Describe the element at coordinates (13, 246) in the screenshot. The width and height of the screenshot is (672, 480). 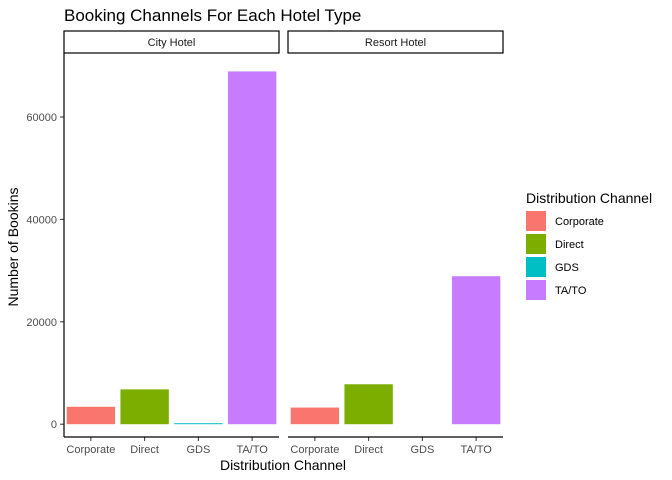
I see `y-axis-title: Number of Bookins` at that location.